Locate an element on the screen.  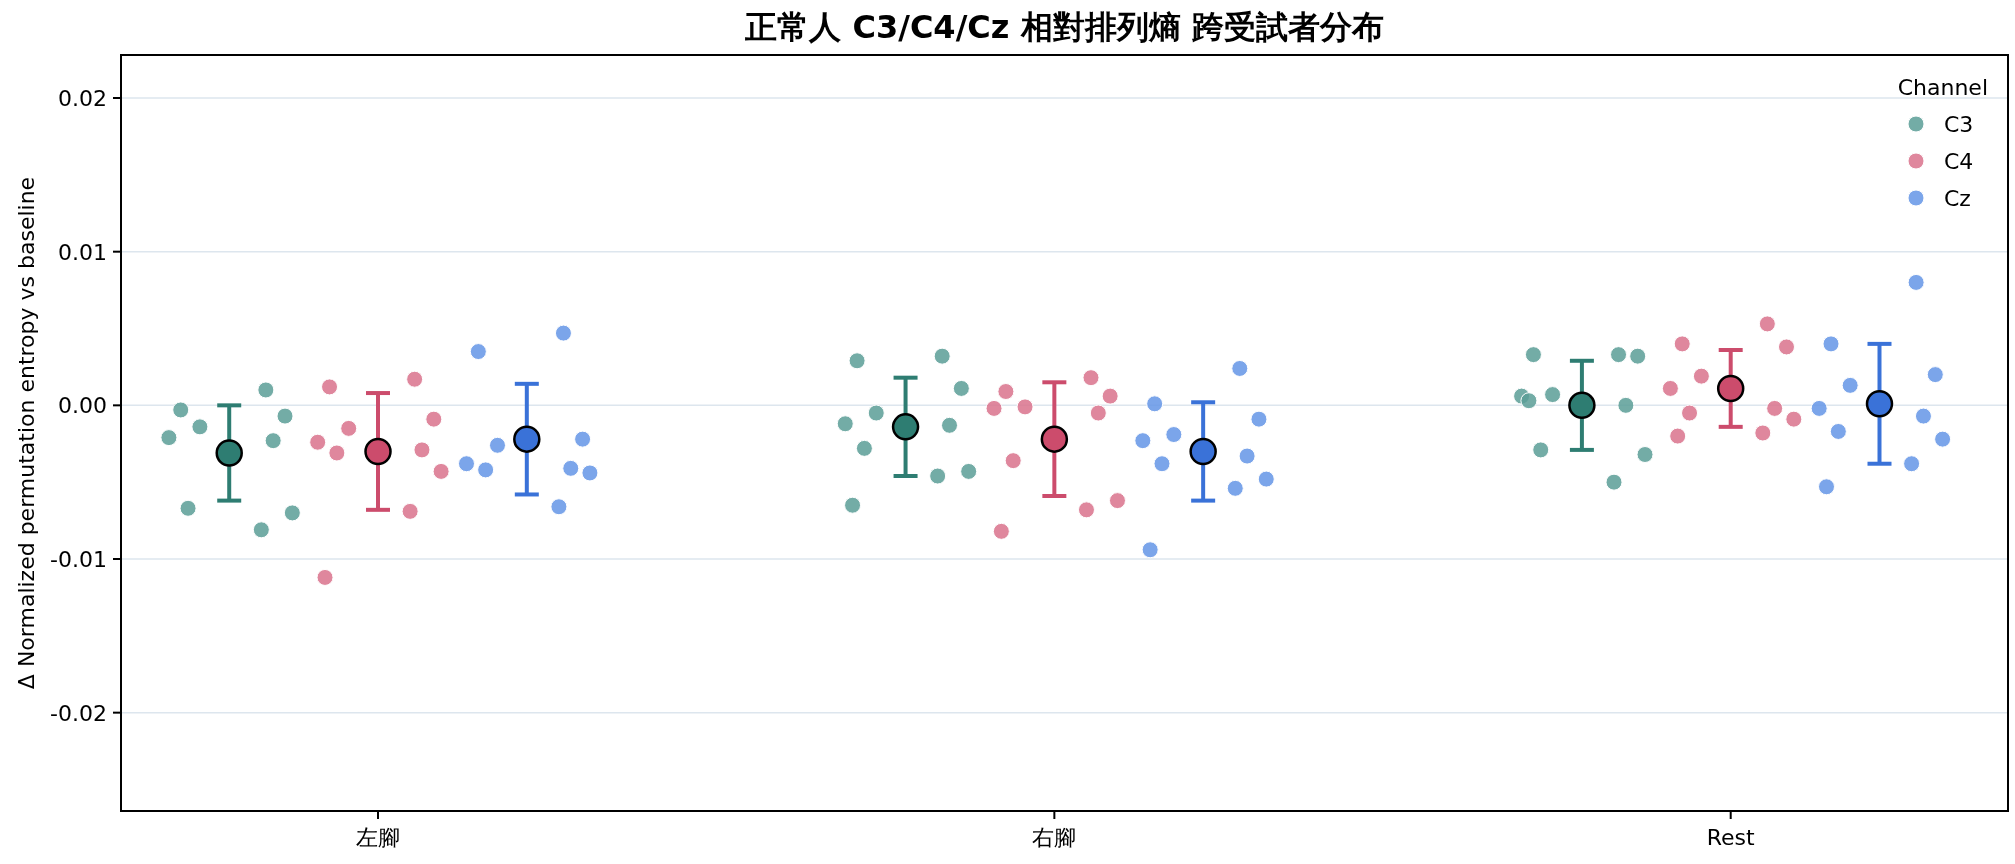
y-axis-title: Δ Normalized permutation entropy vs baseline is located at coordinates (26, 433).